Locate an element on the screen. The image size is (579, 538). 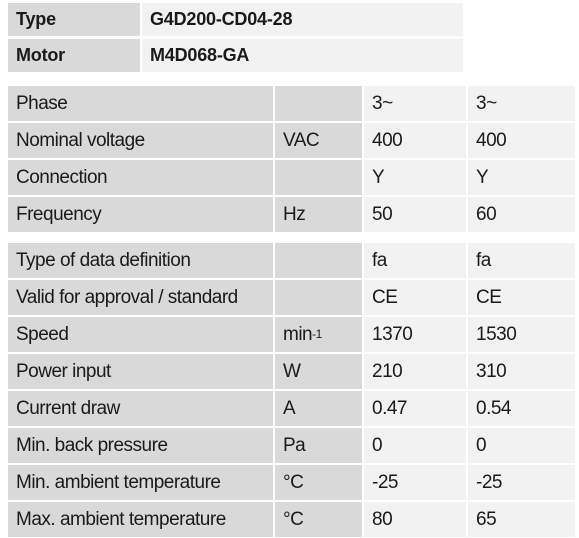
row-value: 310 is located at coordinates (521, 371).